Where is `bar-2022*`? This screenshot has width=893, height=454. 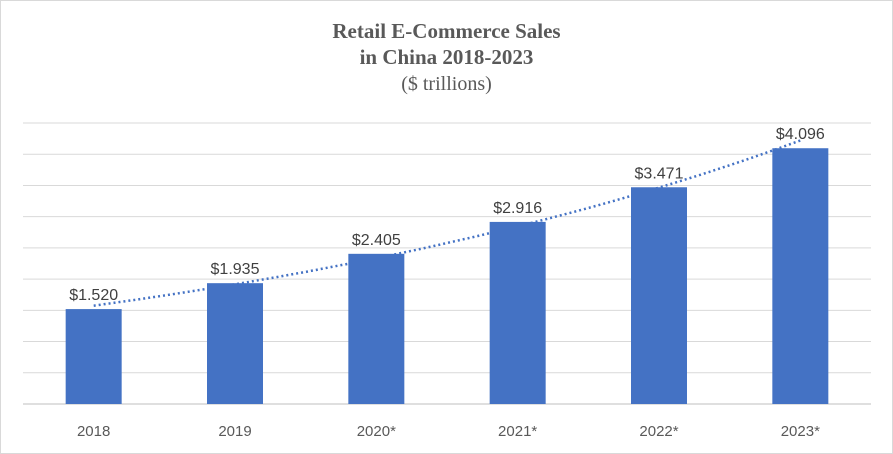 bar-2022* is located at coordinates (659, 295).